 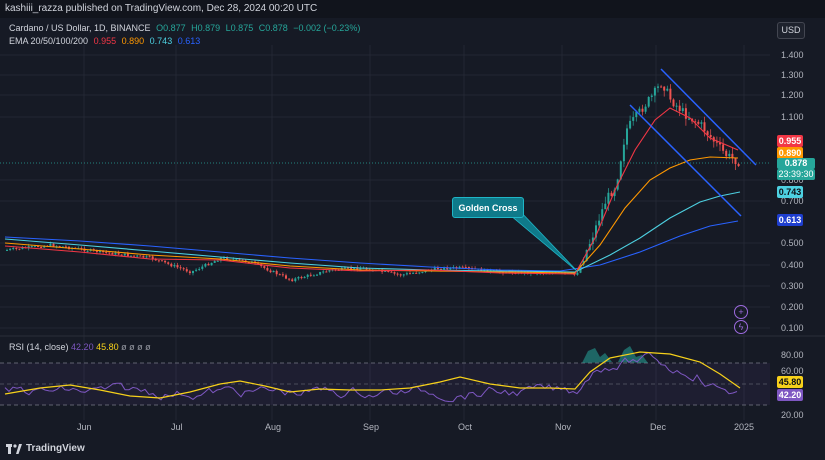 What do you see at coordinates (465, 427) in the screenshot?
I see `time-tick: Oct` at bounding box center [465, 427].